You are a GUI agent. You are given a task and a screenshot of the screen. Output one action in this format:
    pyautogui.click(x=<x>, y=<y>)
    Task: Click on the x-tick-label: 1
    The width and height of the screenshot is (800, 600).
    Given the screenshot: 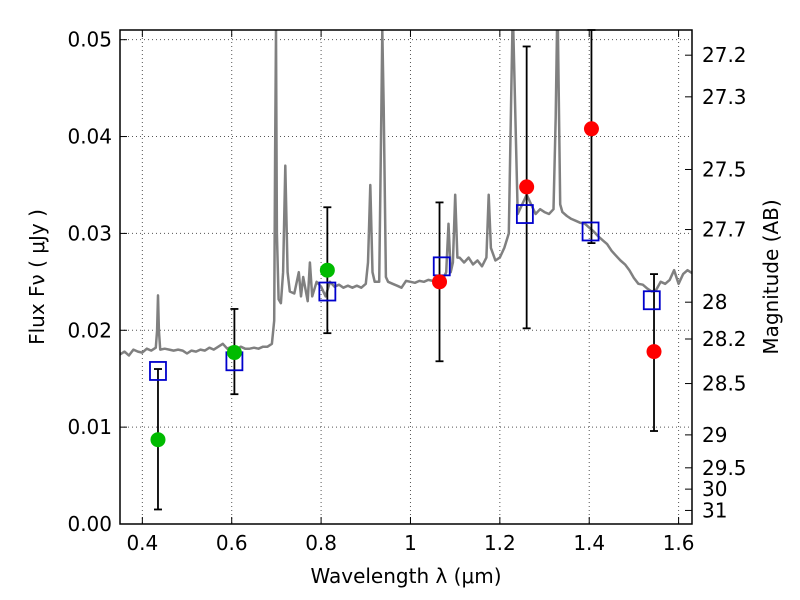 What is the action you would take?
    pyautogui.click(x=410, y=543)
    